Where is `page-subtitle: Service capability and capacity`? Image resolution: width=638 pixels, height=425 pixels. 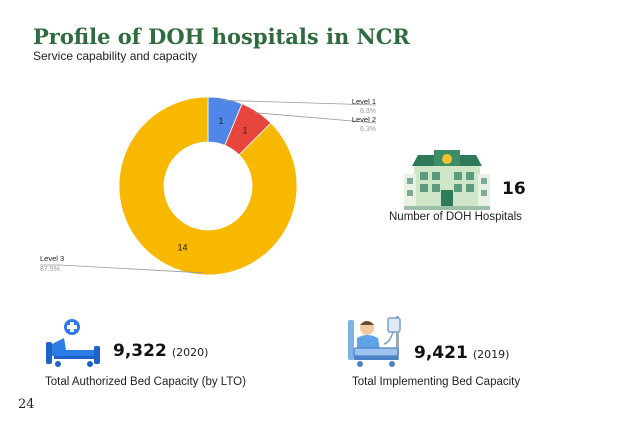 page-subtitle: Service capability and capacity is located at coordinates (115, 56).